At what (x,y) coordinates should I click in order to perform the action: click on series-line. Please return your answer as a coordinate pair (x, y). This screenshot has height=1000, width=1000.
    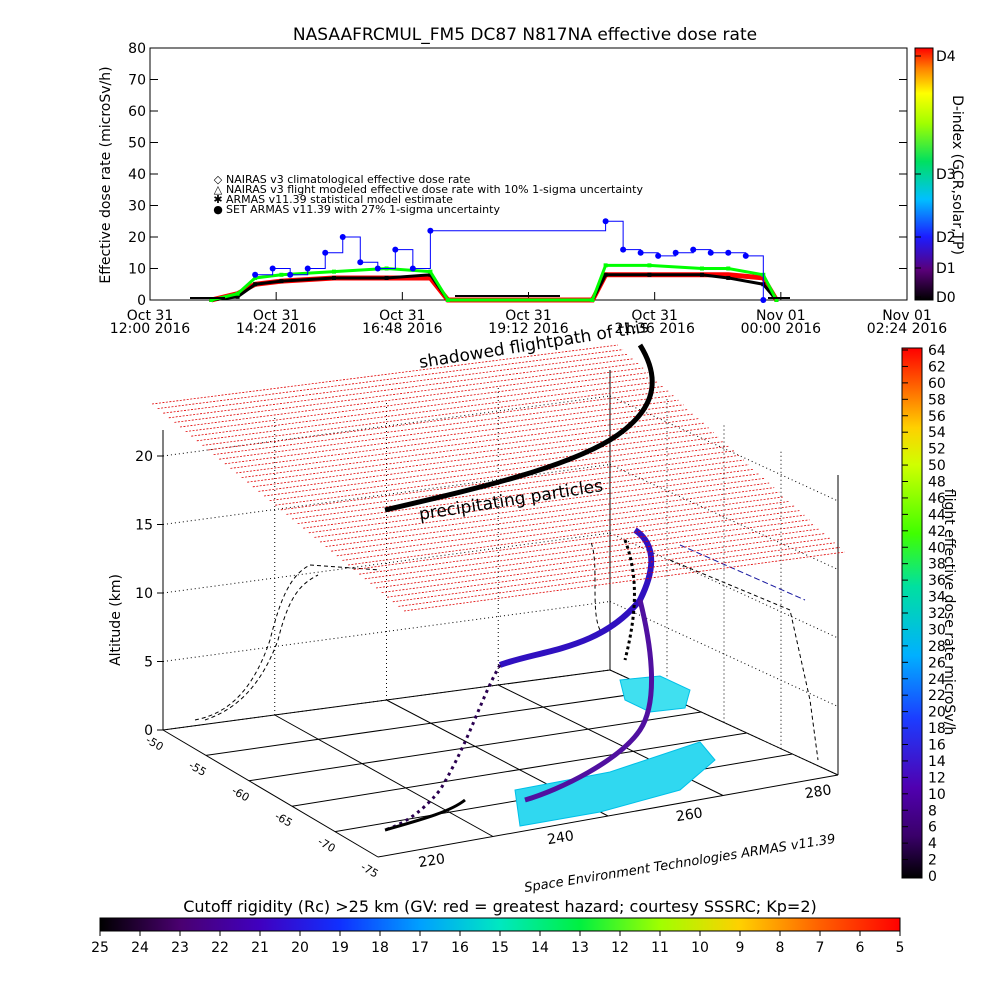
    Looking at the image, I should click on (509, 260).